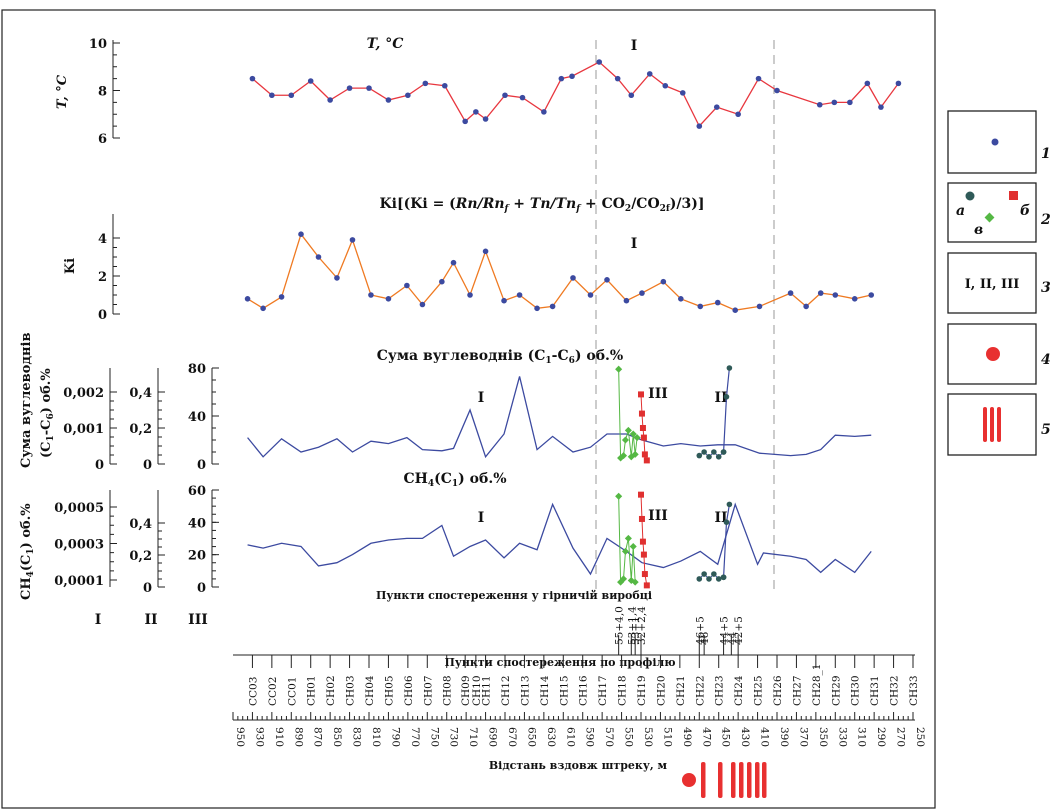 This screenshot has width=1050, height=811. I want to click on ki-tick-label: 2, so click(102, 277).